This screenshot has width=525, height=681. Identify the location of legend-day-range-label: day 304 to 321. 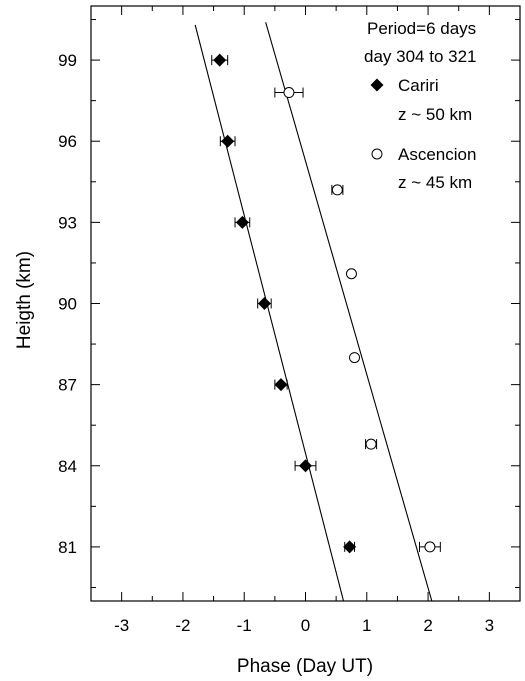
(420, 56).